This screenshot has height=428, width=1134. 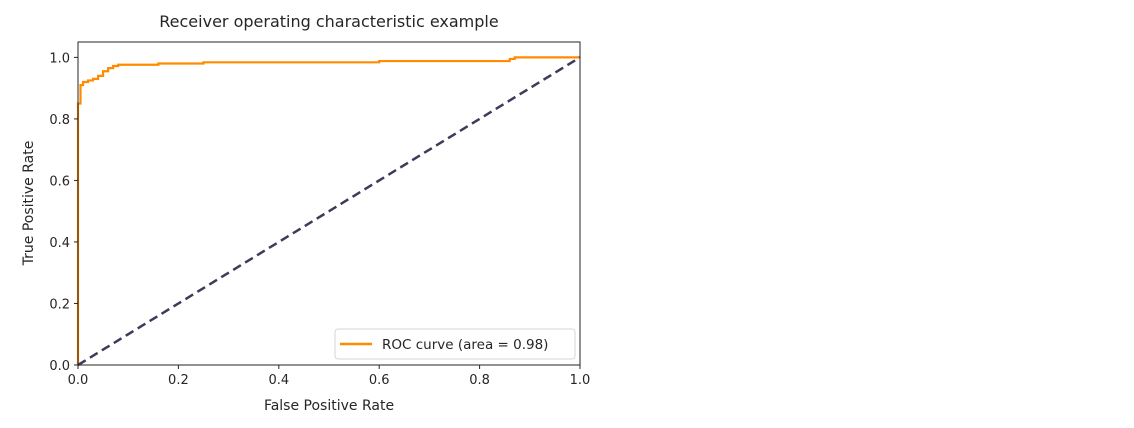 What do you see at coordinates (78, 380) in the screenshot?
I see `x-tick-label: 0.0` at bounding box center [78, 380].